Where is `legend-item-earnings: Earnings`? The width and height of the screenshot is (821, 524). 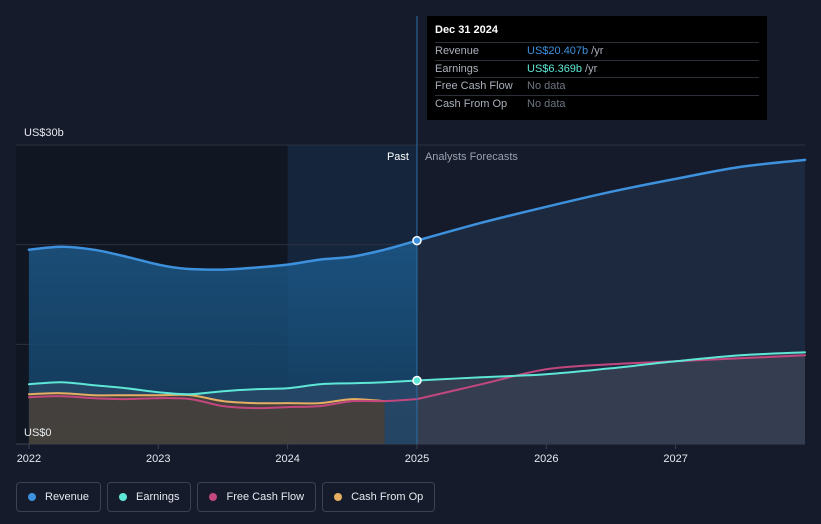 legend-item-earnings: Earnings is located at coordinates (149, 497).